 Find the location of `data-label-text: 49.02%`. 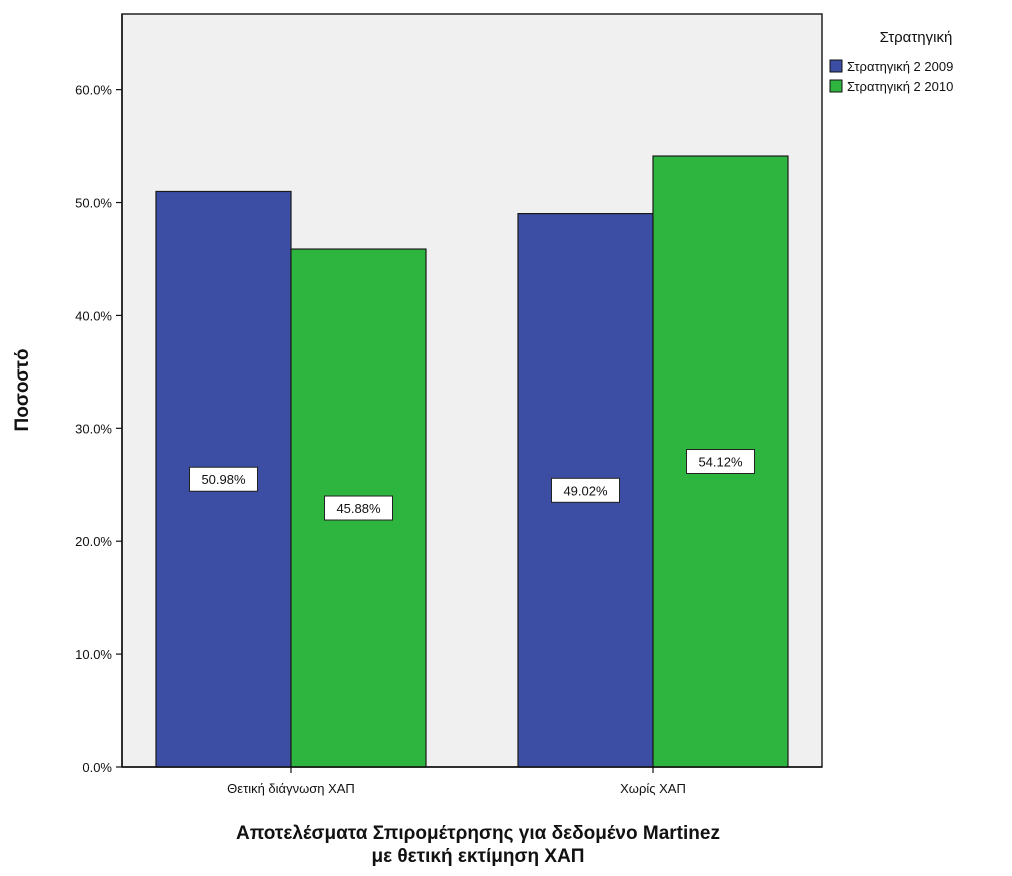

data-label-text: 49.02% is located at coordinates (585, 490).